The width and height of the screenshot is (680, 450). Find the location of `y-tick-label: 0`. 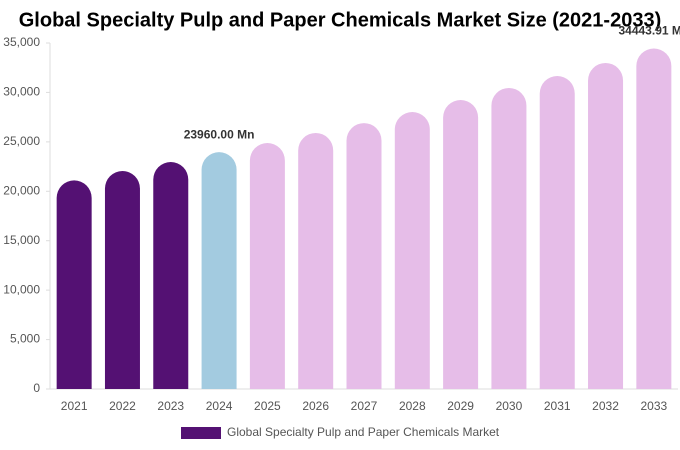

y-tick-label: 0 is located at coordinates (36, 388).